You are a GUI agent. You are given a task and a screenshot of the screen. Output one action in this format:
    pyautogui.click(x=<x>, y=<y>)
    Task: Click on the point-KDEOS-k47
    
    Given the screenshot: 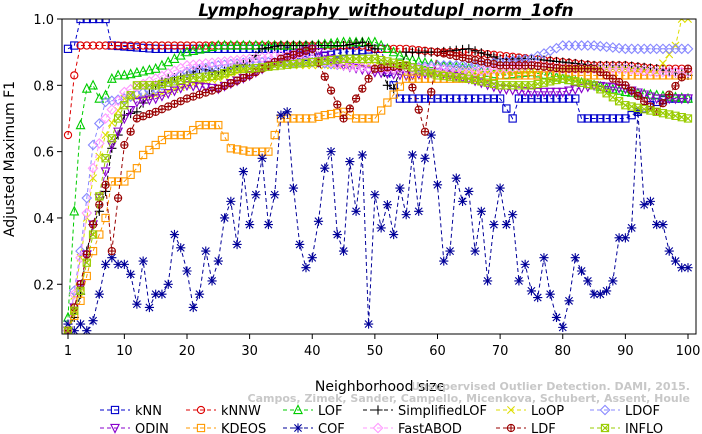 What is the action you would take?
    pyautogui.click(x=356, y=118)
    